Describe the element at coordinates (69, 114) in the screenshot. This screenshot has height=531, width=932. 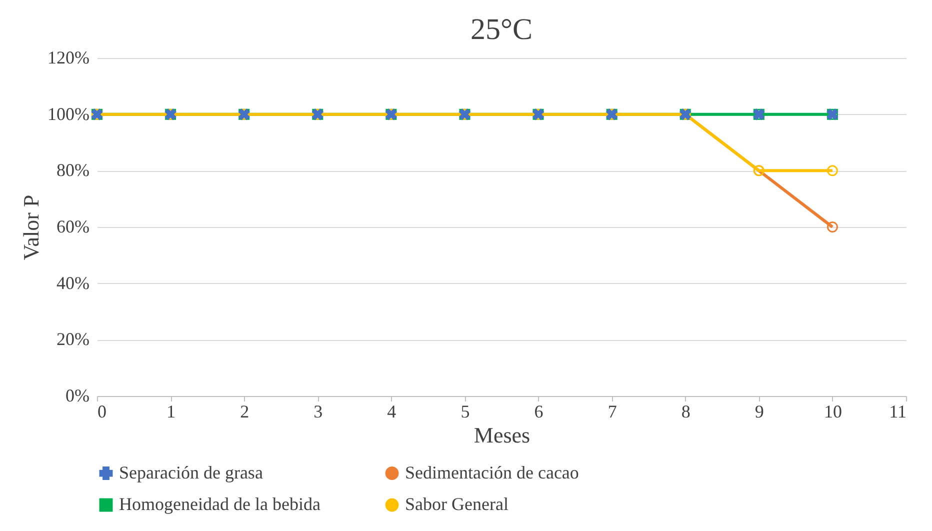
I see `y-tick-label: 100%` at that location.